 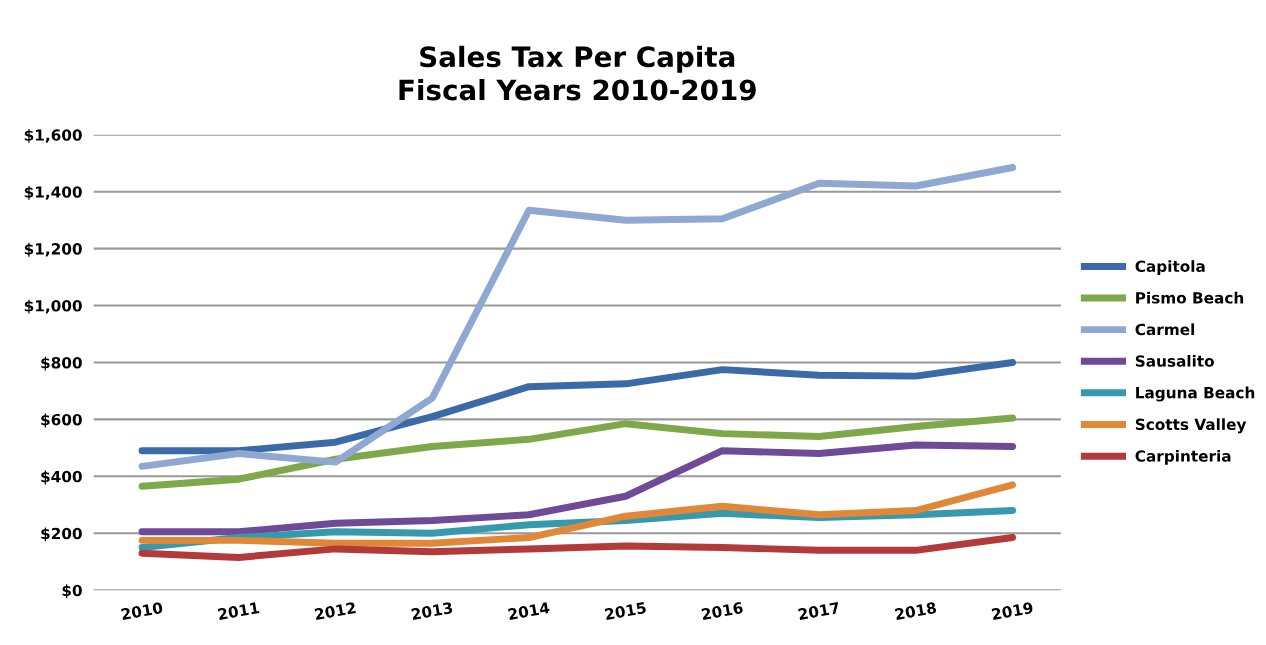 I want to click on chart-title: Sales Tax Per Capita Fiscal Years 2010-2019, so click(x=577, y=73).